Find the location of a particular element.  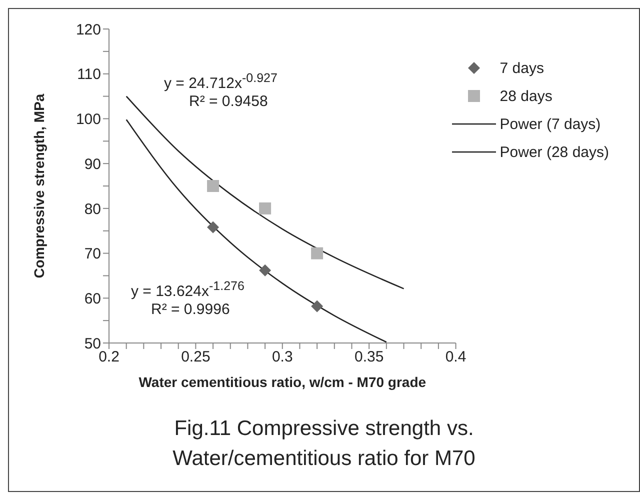

x-tick-label: 0.35 is located at coordinates (369, 357).